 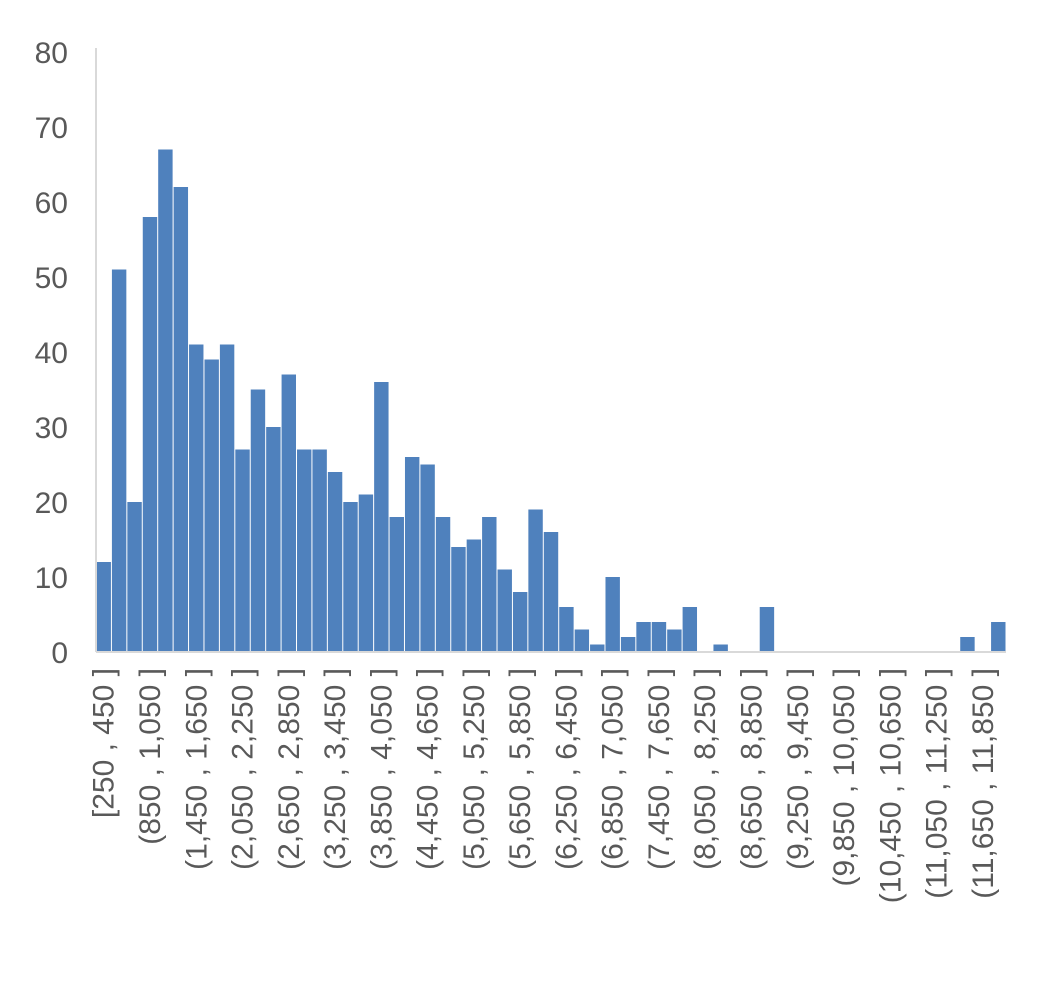 I want to click on x-tick-label: (9,250 , 9,450 ], so click(x=798, y=769).